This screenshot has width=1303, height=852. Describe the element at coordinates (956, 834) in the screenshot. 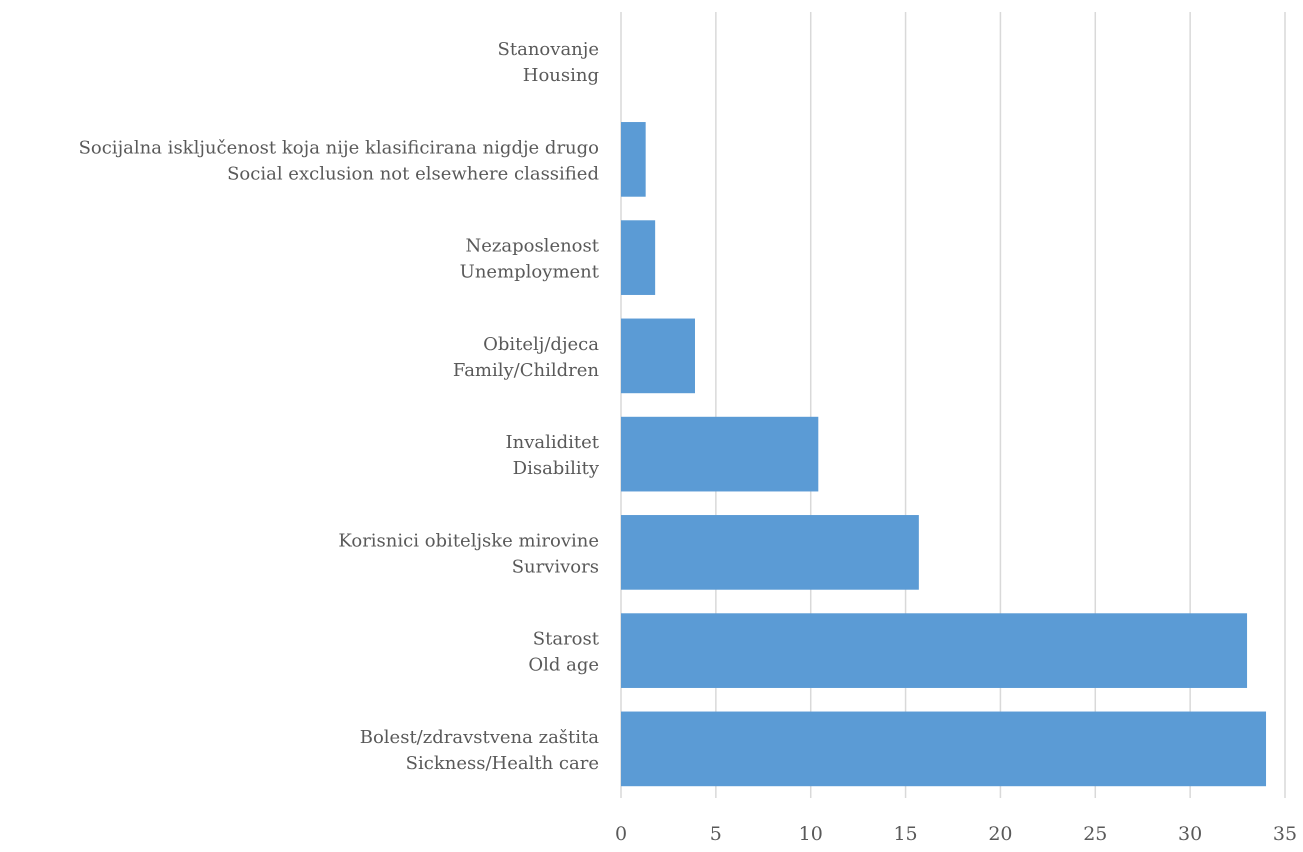

I see `x-axis: 0 5 10 15 20 25 30 35` at that location.